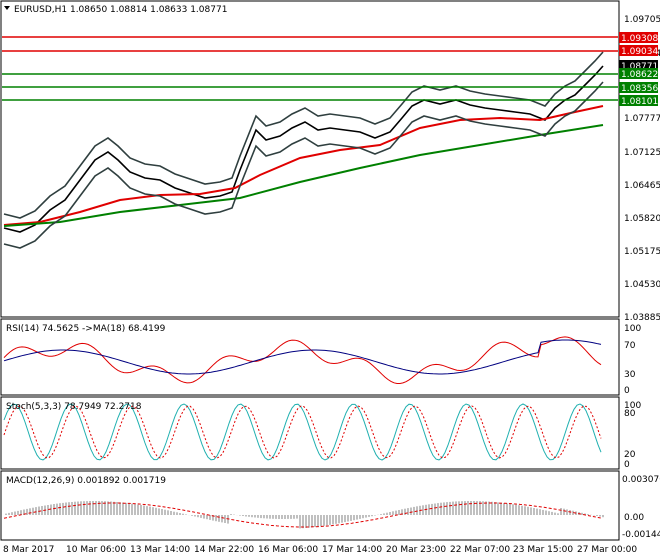 This screenshot has width=660, height=560. I want to click on price-tick: 1.07125, so click(642, 153).